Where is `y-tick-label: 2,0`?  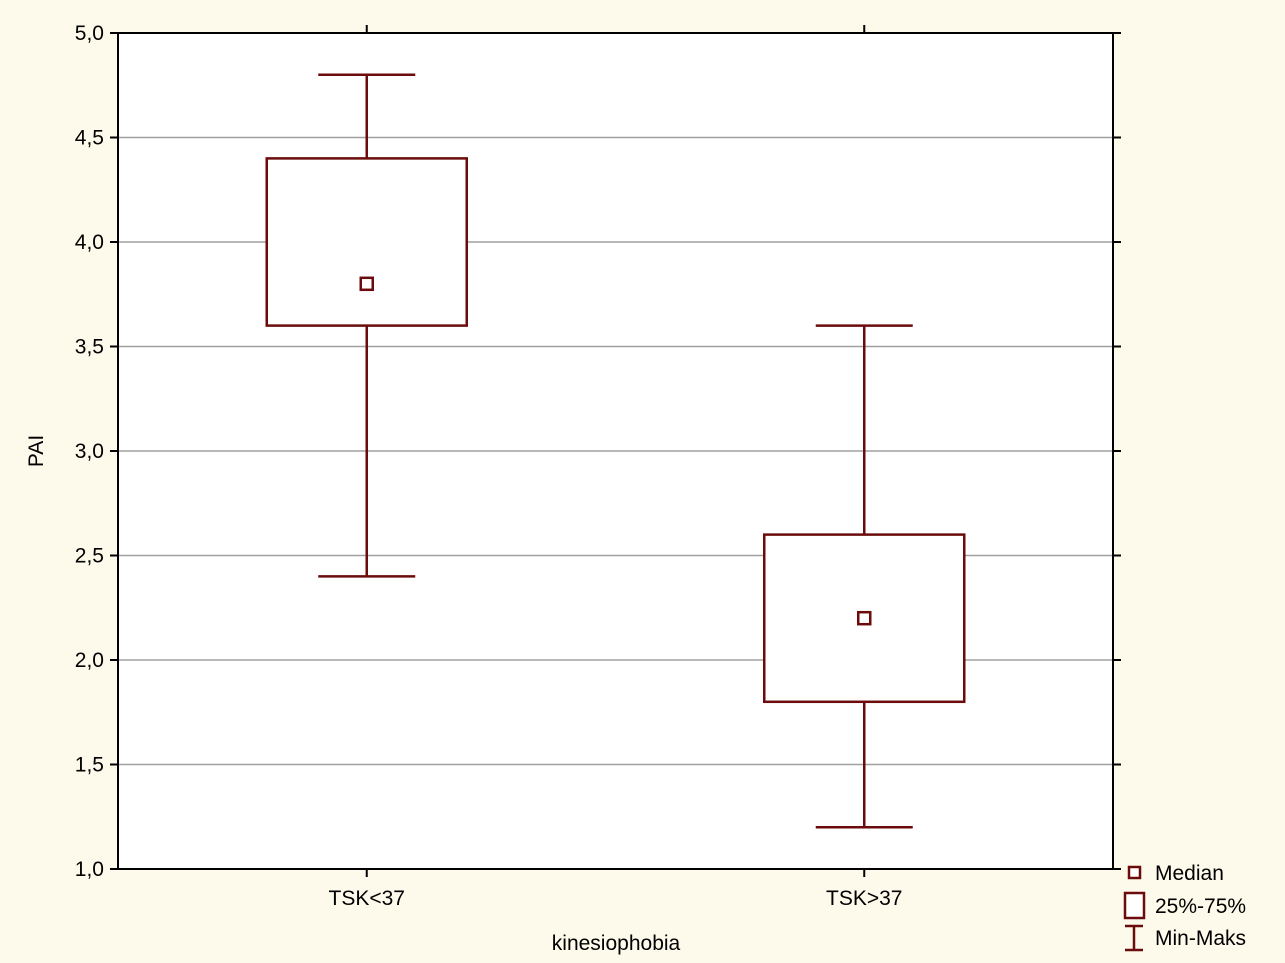 y-tick-label: 2,0 is located at coordinates (89, 660).